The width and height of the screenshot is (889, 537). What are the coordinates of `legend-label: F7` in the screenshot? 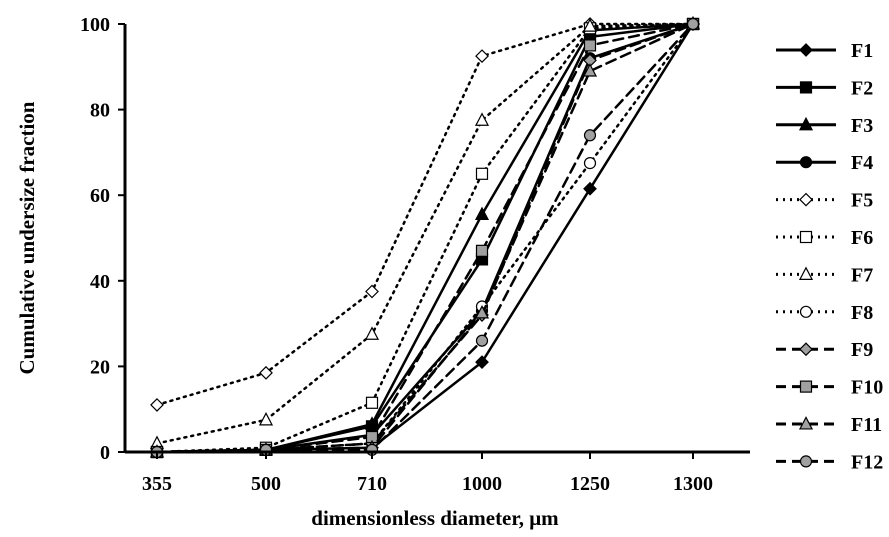 It's located at (862, 275).